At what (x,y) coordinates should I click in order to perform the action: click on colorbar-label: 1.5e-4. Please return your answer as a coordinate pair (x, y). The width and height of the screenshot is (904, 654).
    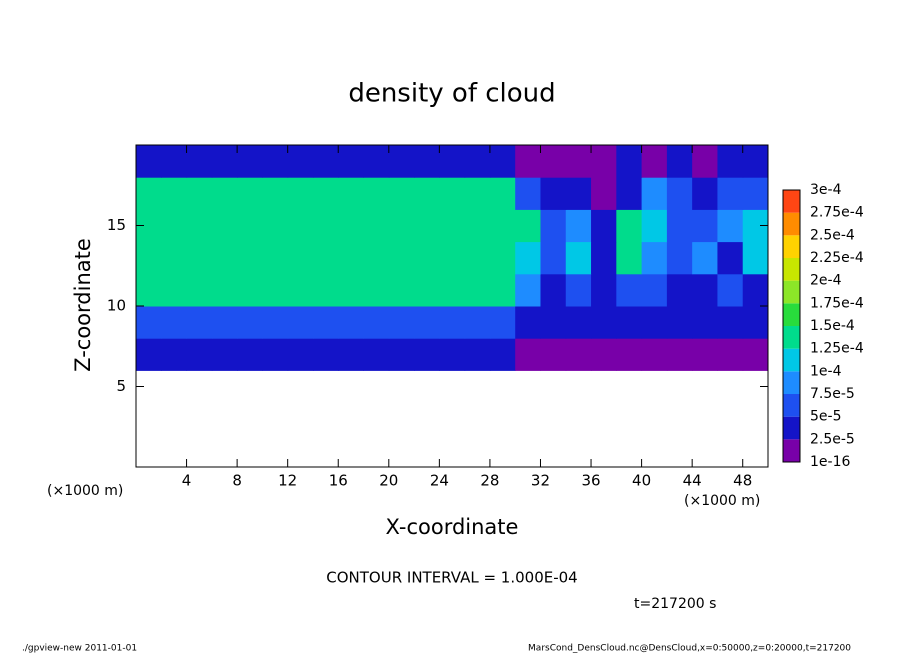
    Looking at the image, I should click on (832, 326).